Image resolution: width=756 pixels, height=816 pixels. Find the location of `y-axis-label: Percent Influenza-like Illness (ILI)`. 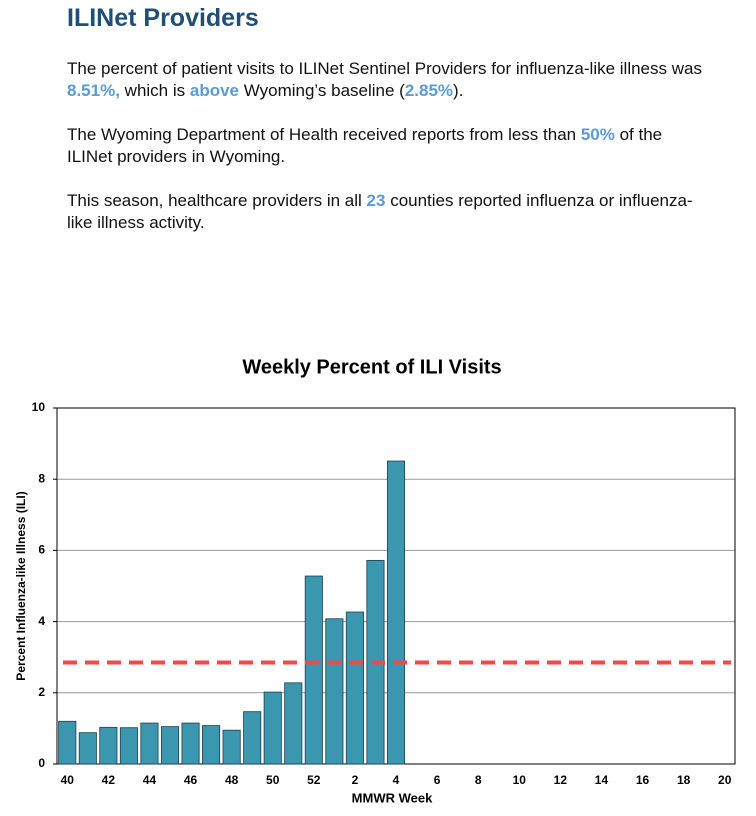

y-axis-label: Percent Influenza-like Illness (ILI) is located at coordinates (21, 585).